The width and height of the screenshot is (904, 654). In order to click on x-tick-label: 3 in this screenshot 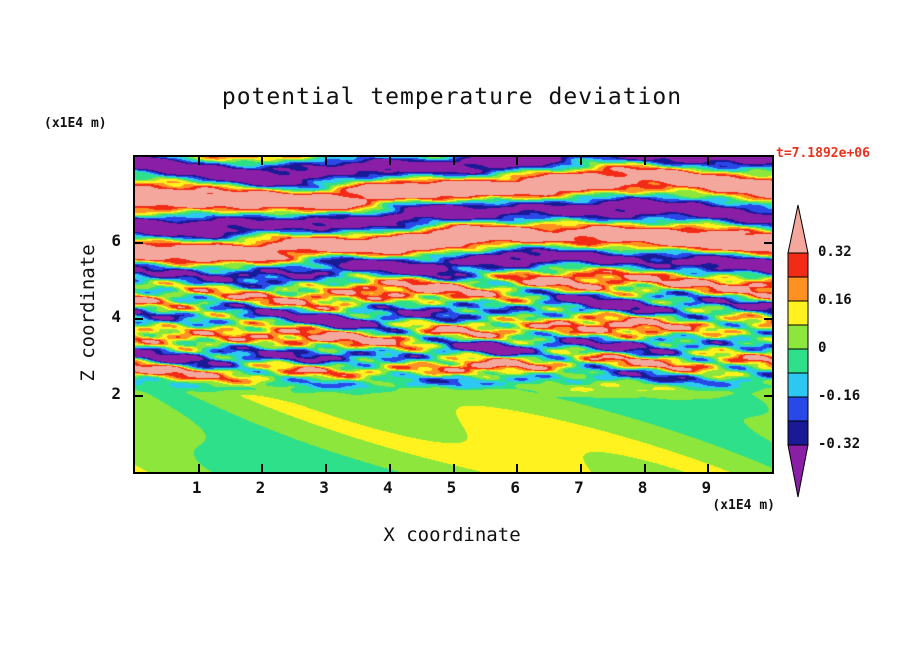, I will do `click(324, 487)`.